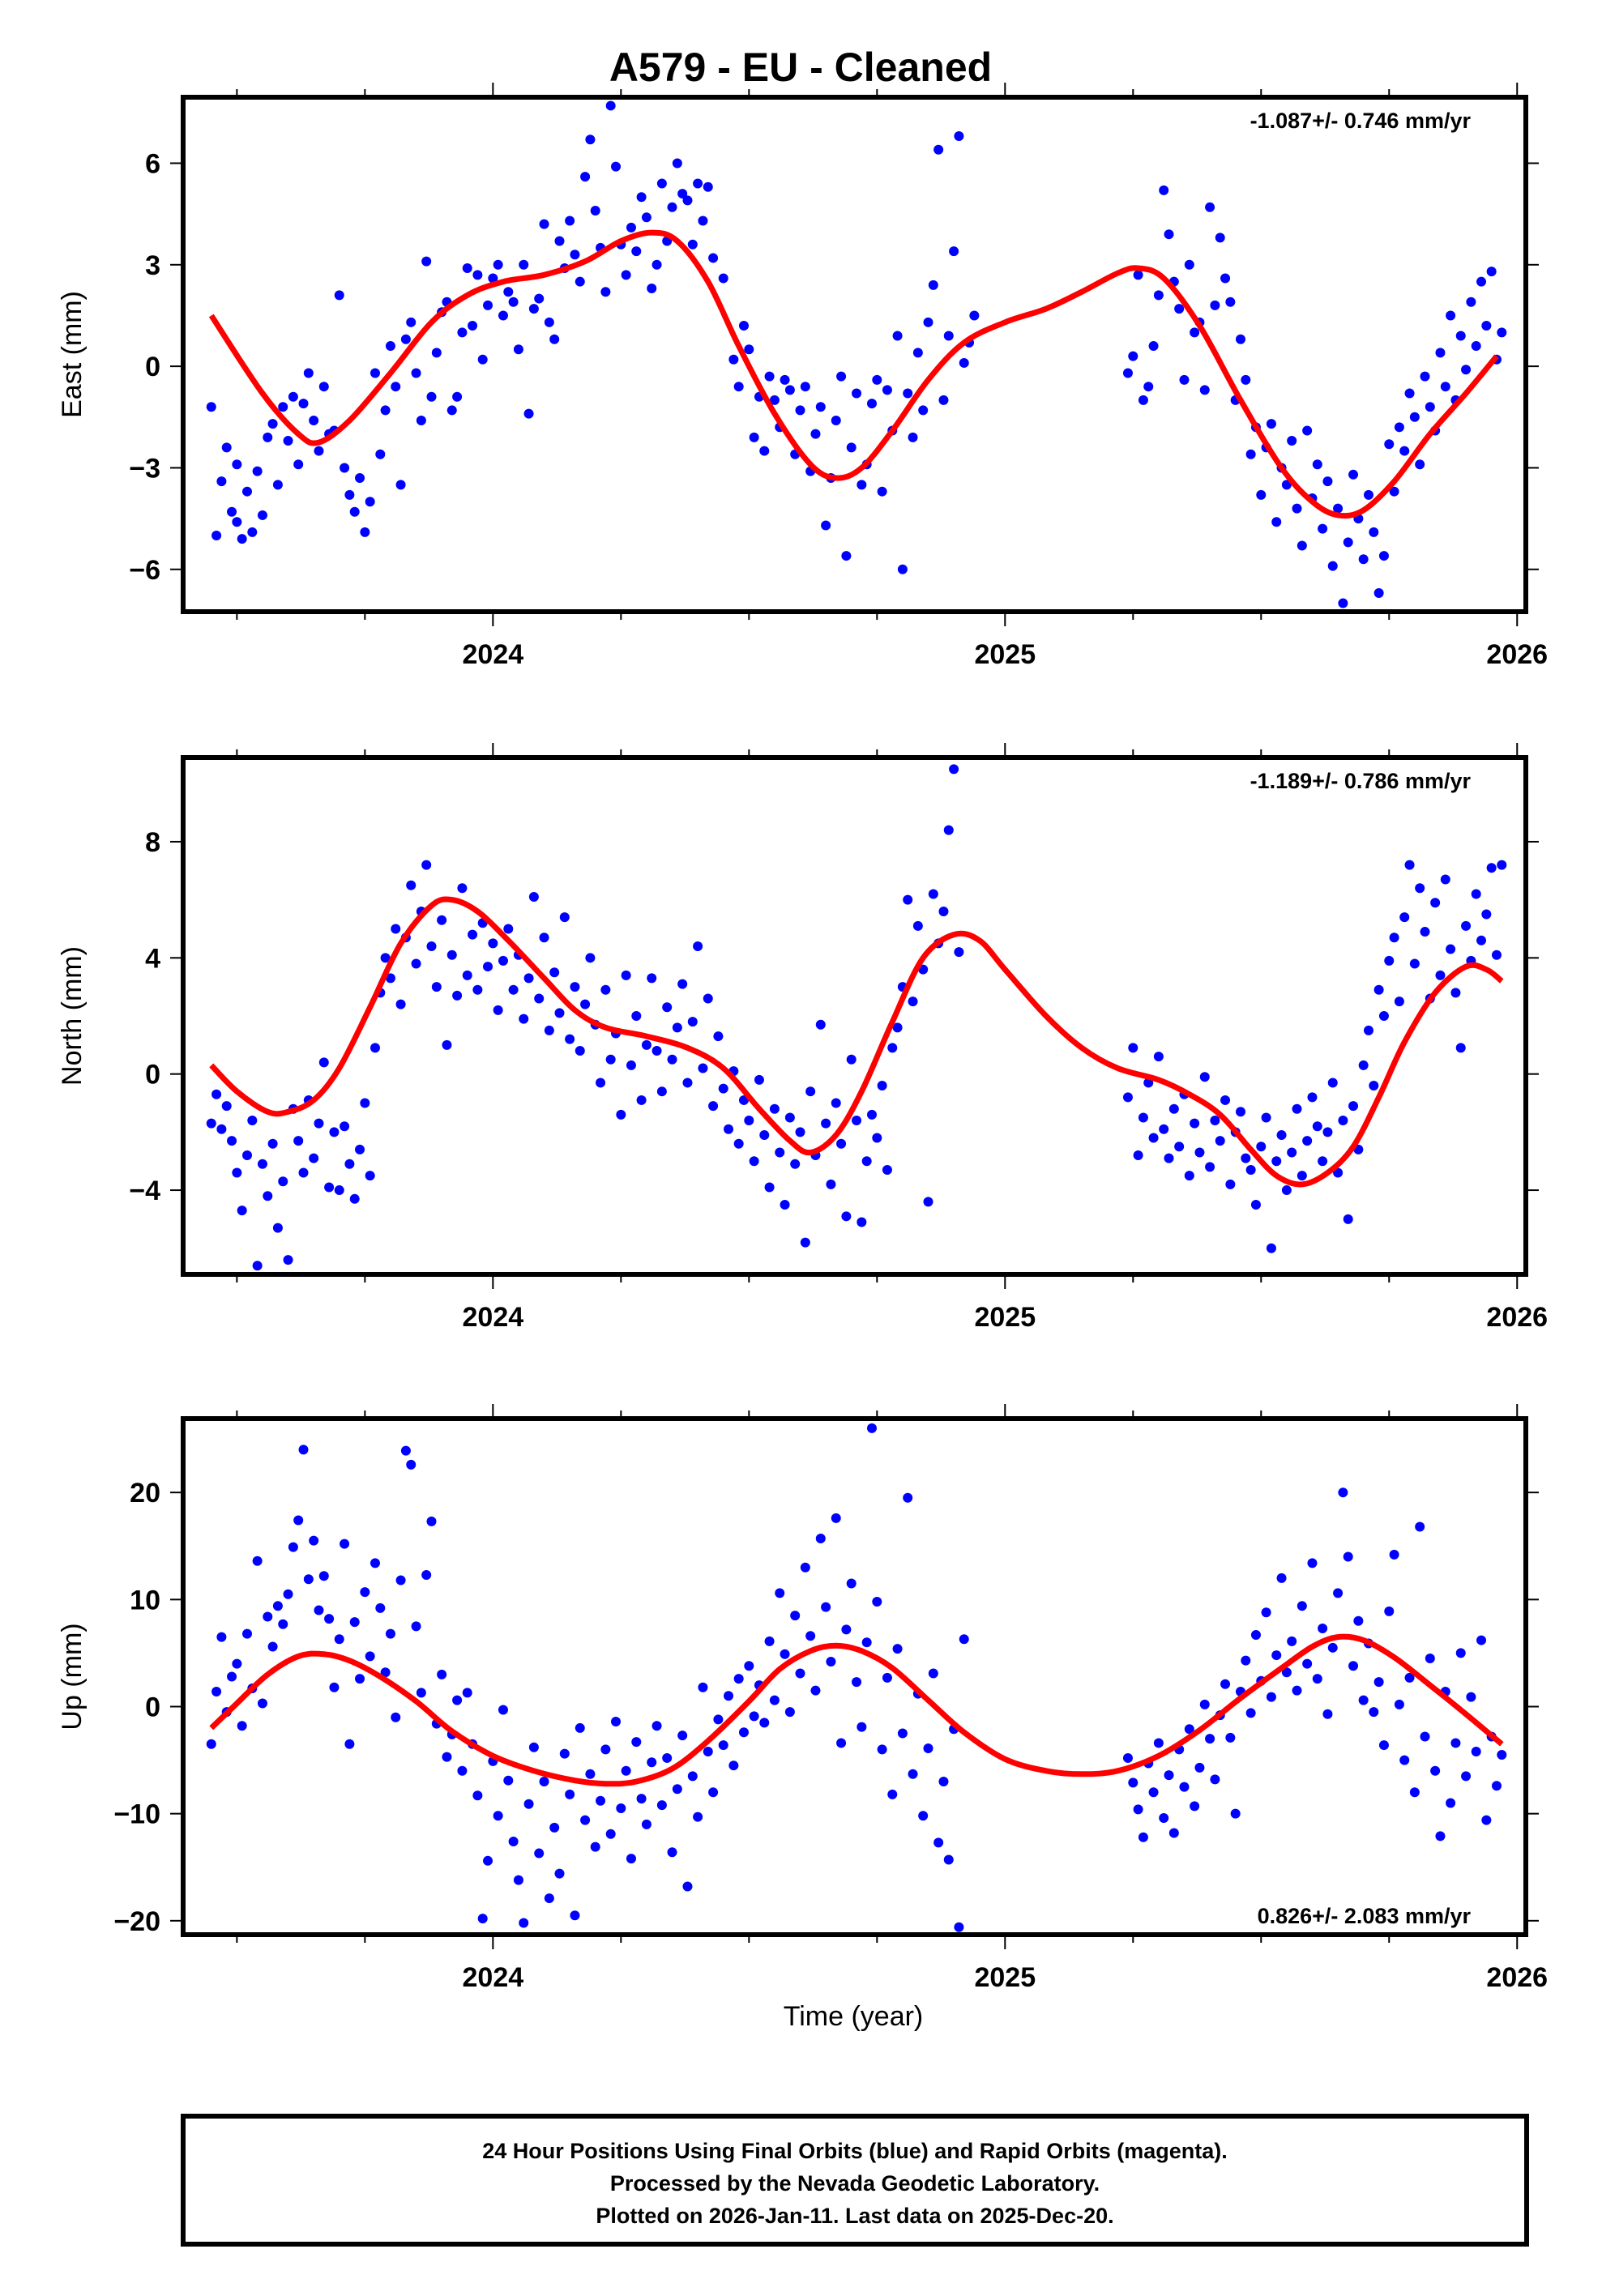 The width and height of the screenshot is (1602, 2296). I want to click on footer-frame, so click(855, 2180).